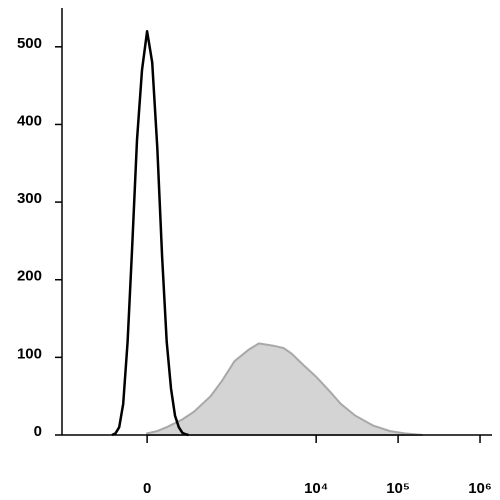  Describe the element at coordinates (38, 431) in the screenshot. I see `y-tick-label: 0` at that location.